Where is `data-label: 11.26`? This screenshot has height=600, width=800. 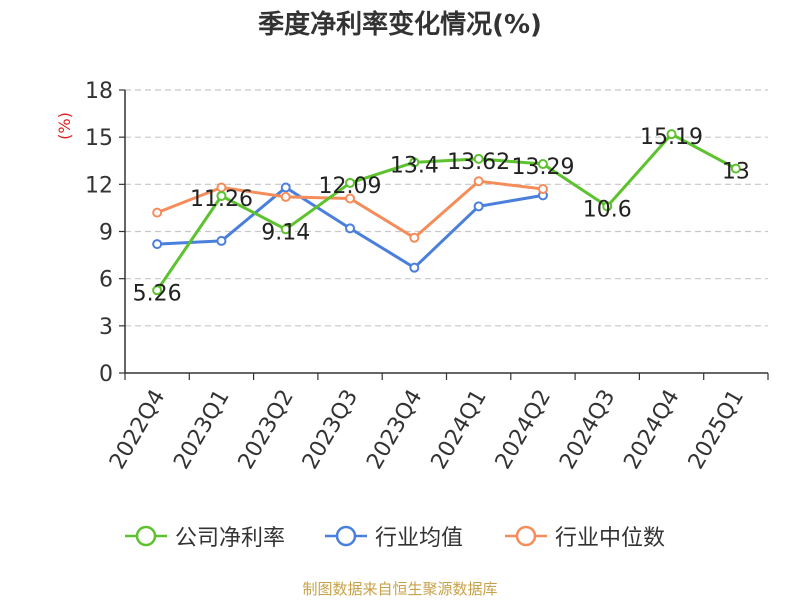
data-label: 11.26 is located at coordinates (221, 199).